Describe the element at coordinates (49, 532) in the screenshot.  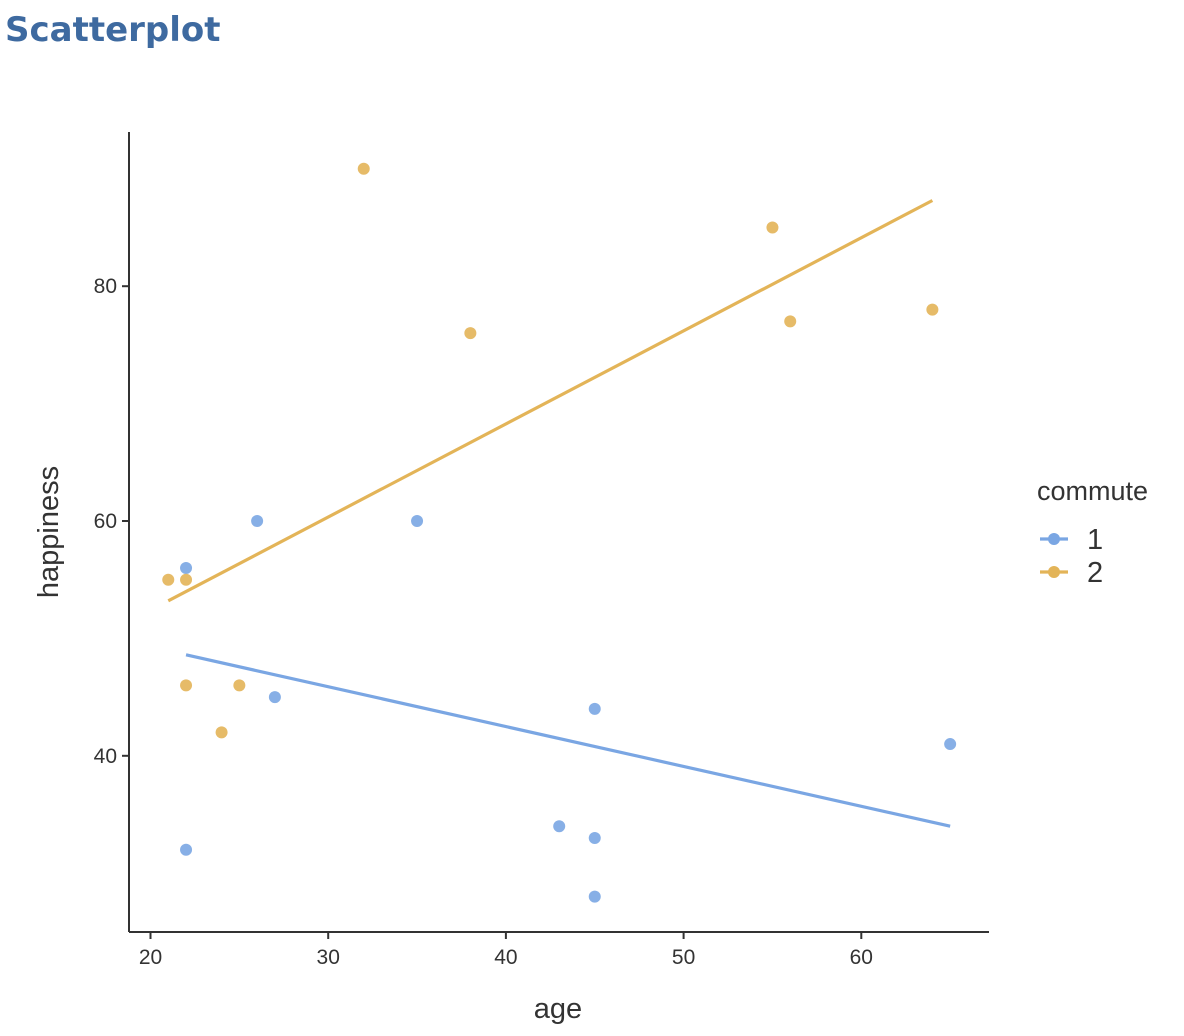
I see `y-axis-title: happiness` at that location.